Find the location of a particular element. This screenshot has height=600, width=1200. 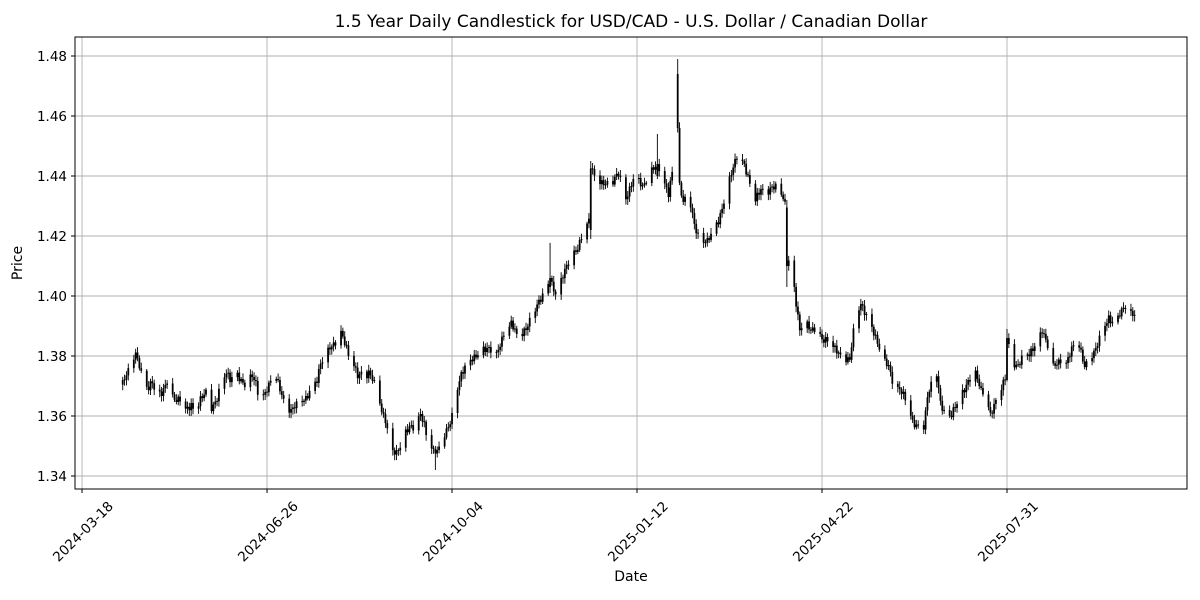

y-tick-label: 1.42 is located at coordinates (52, 237).